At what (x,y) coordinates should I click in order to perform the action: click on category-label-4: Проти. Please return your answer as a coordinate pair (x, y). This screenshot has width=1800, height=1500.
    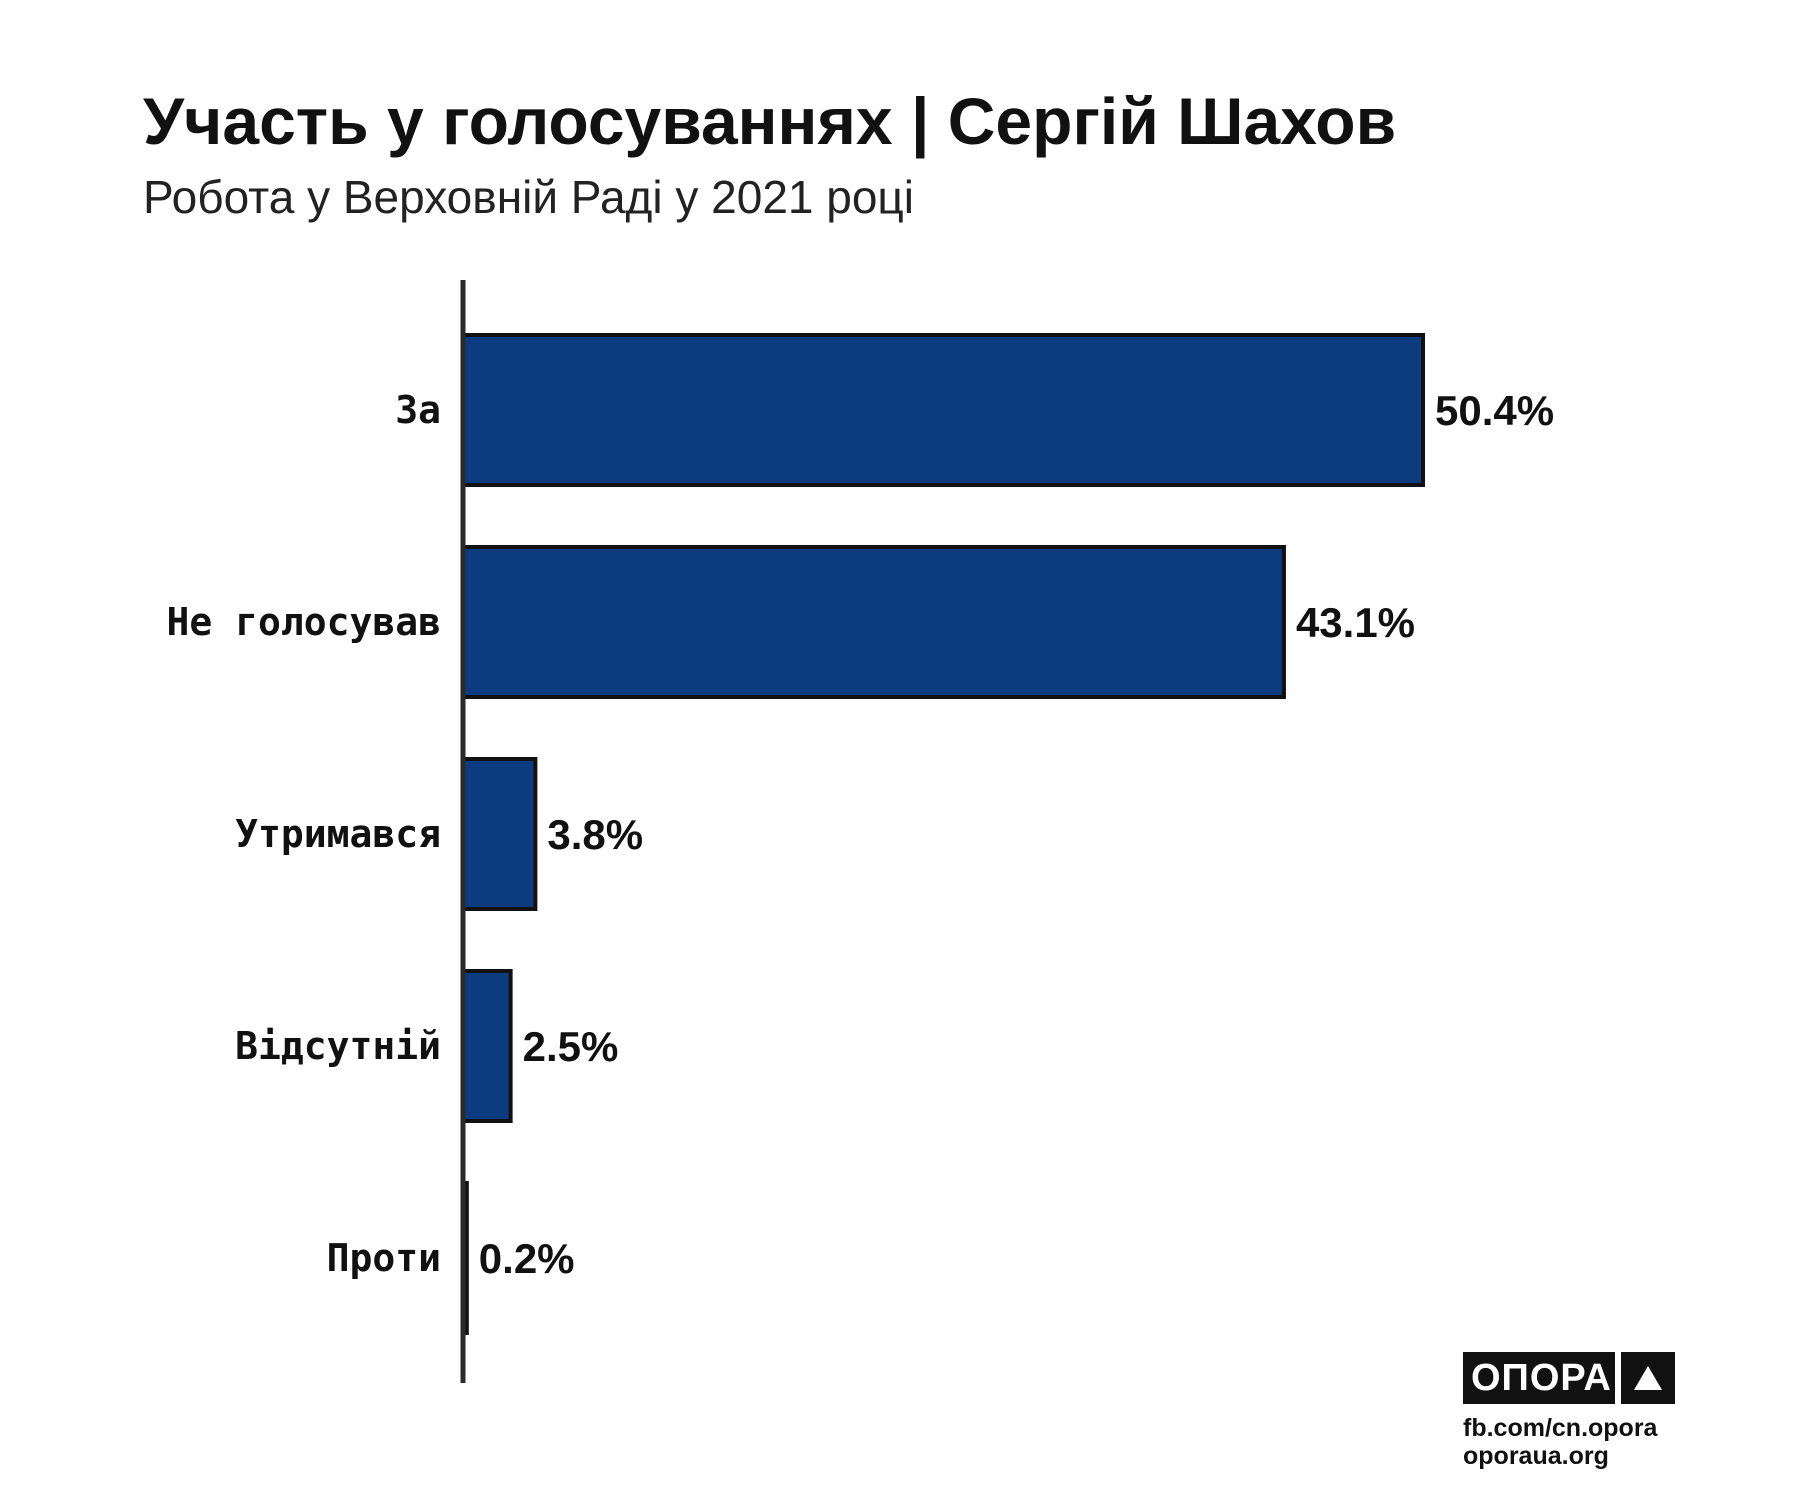
    Looking at the image, I should click on (384, 1258).